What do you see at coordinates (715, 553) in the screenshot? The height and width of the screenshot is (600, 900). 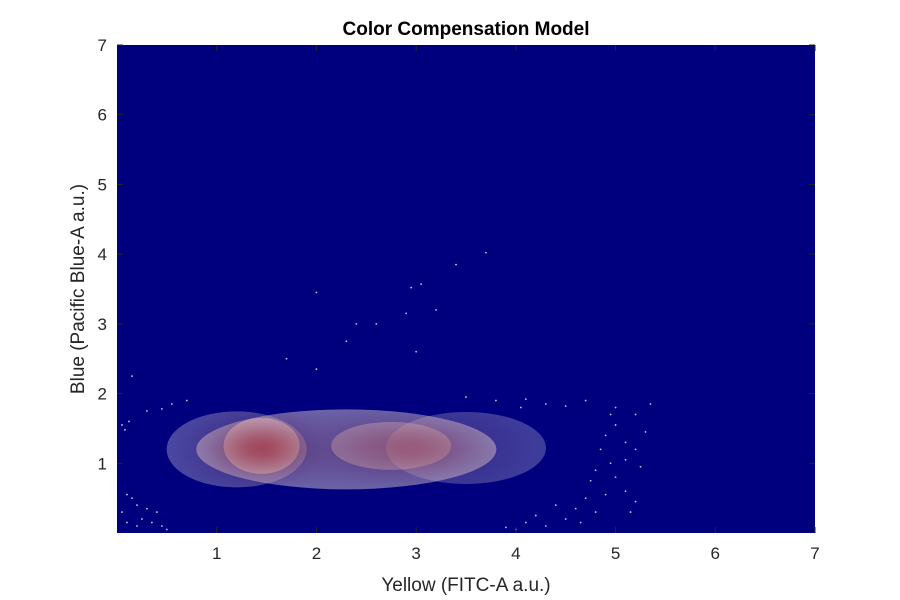 I see `x-tick-label: 6` at bounding box center [715, 553].